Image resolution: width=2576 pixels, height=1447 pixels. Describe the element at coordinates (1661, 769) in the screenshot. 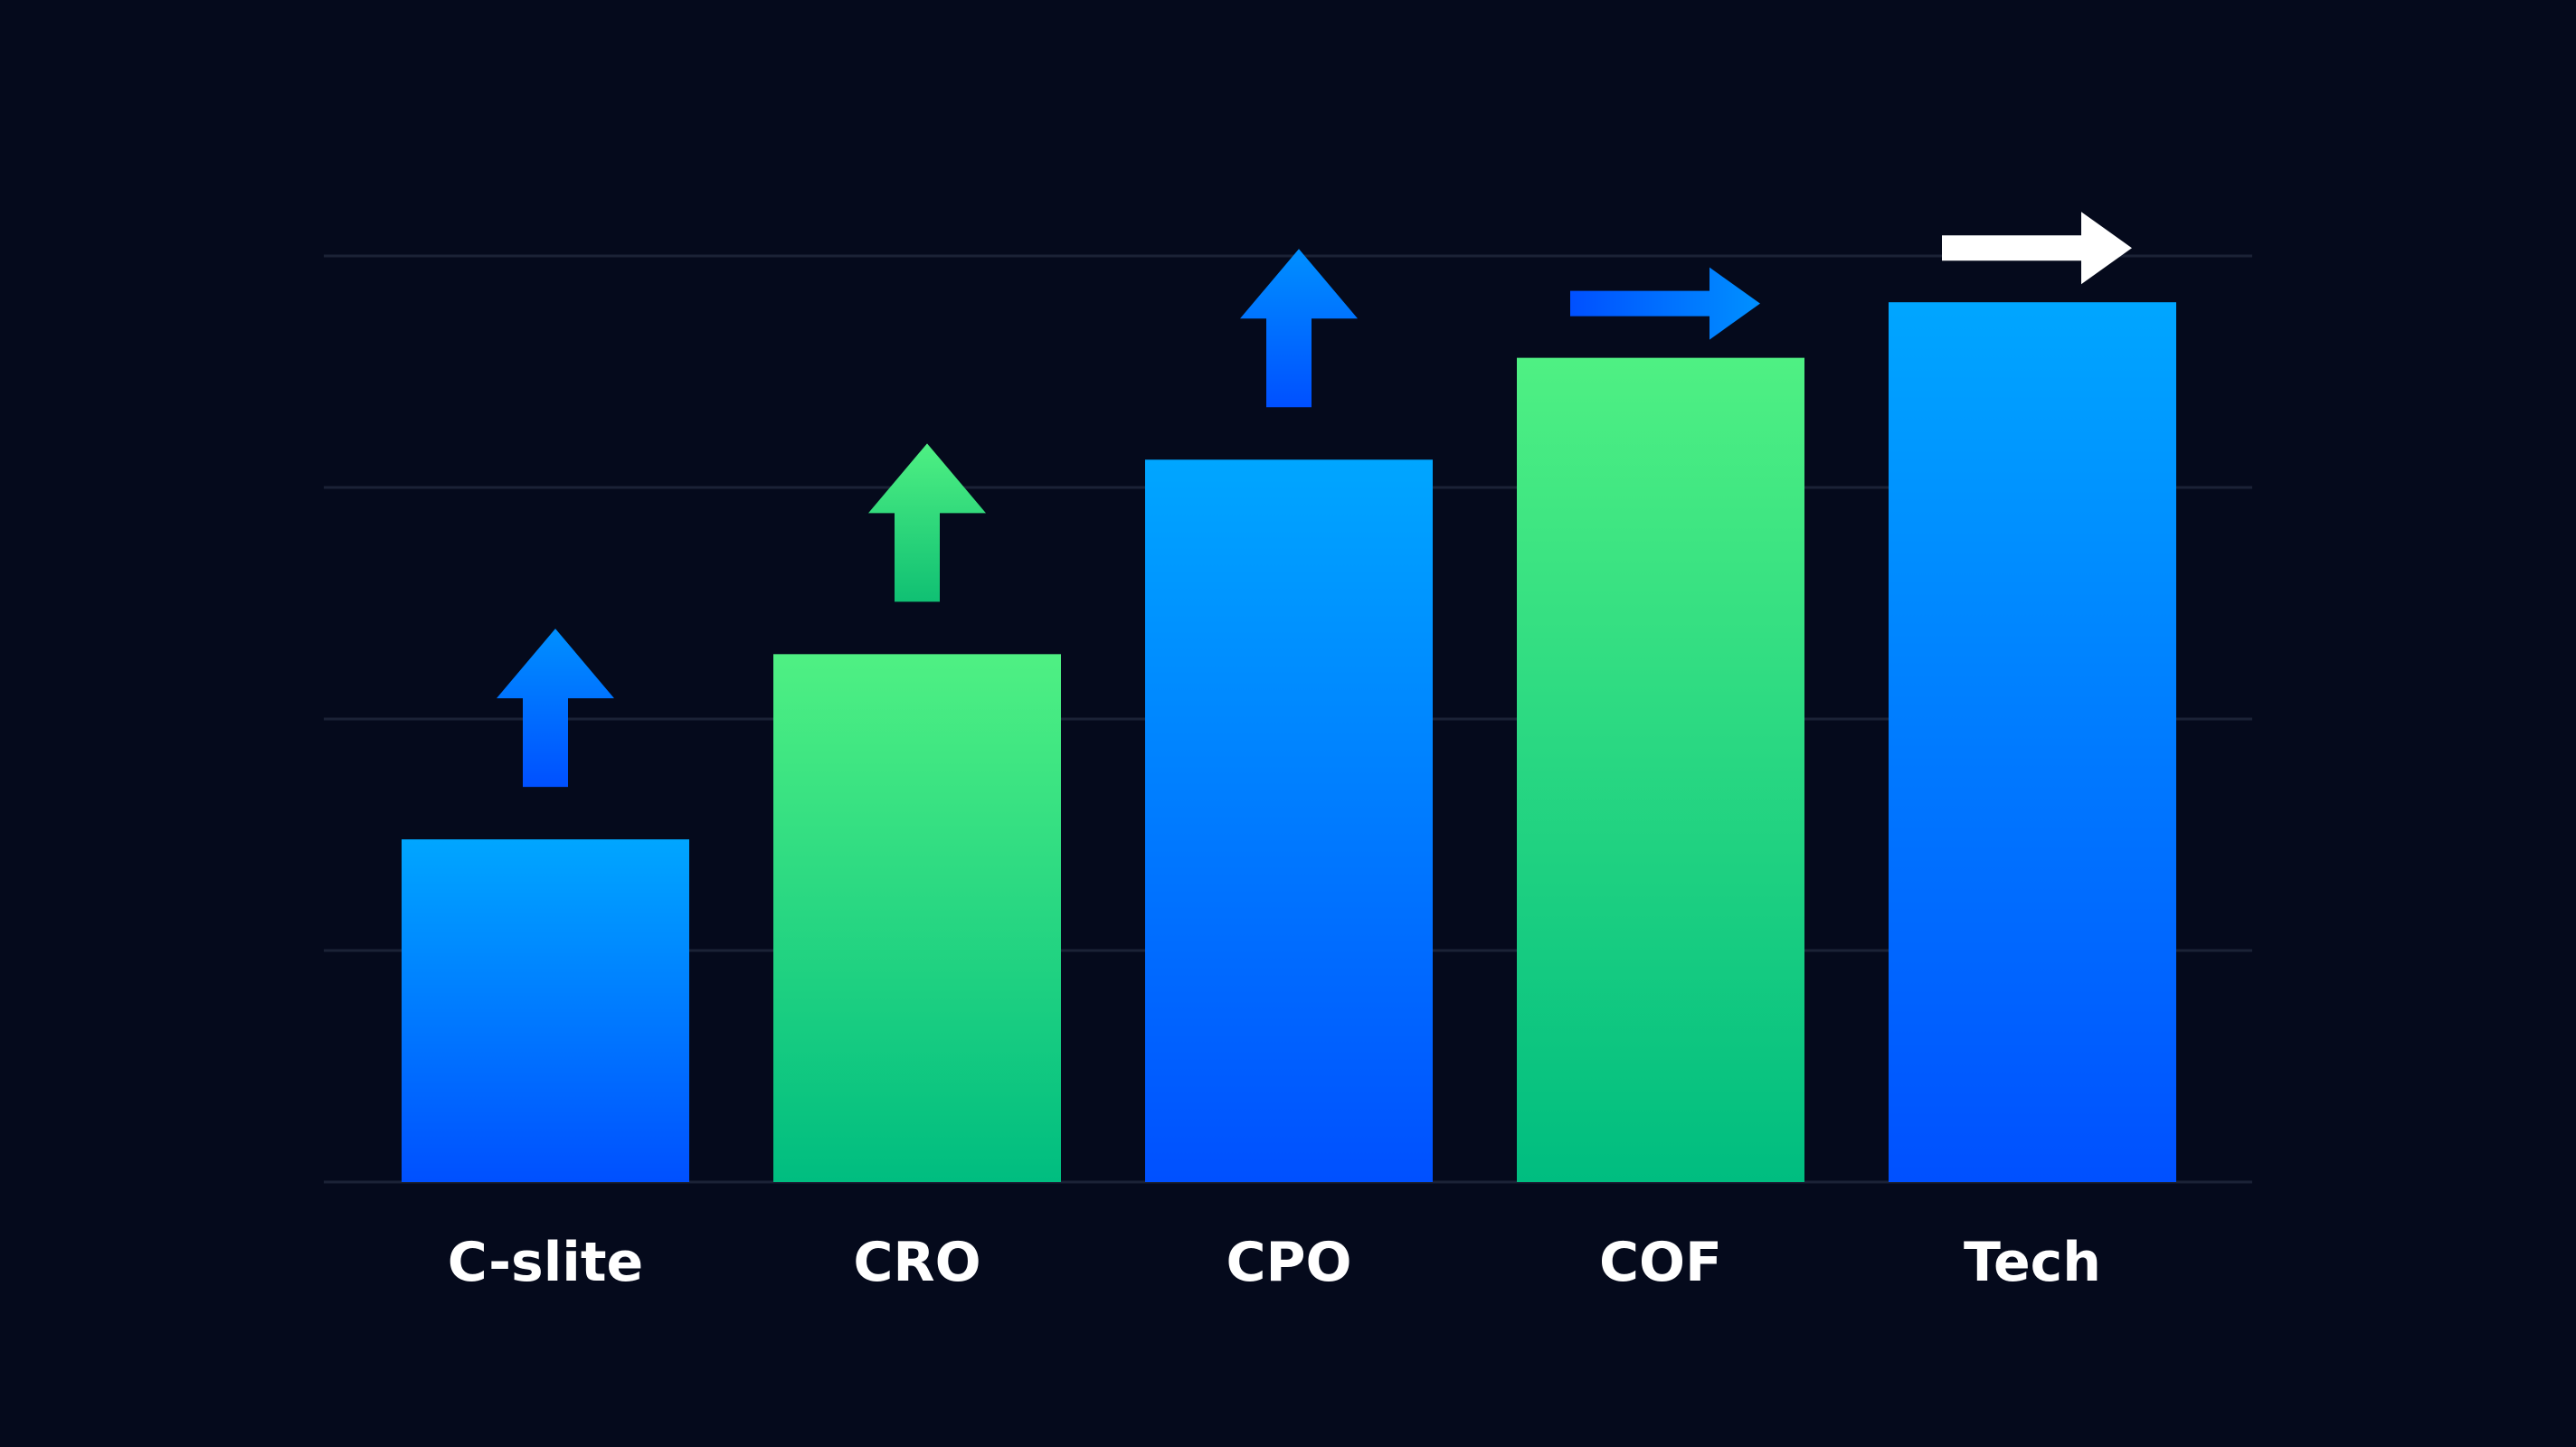

I see `bar-cof` at that location.